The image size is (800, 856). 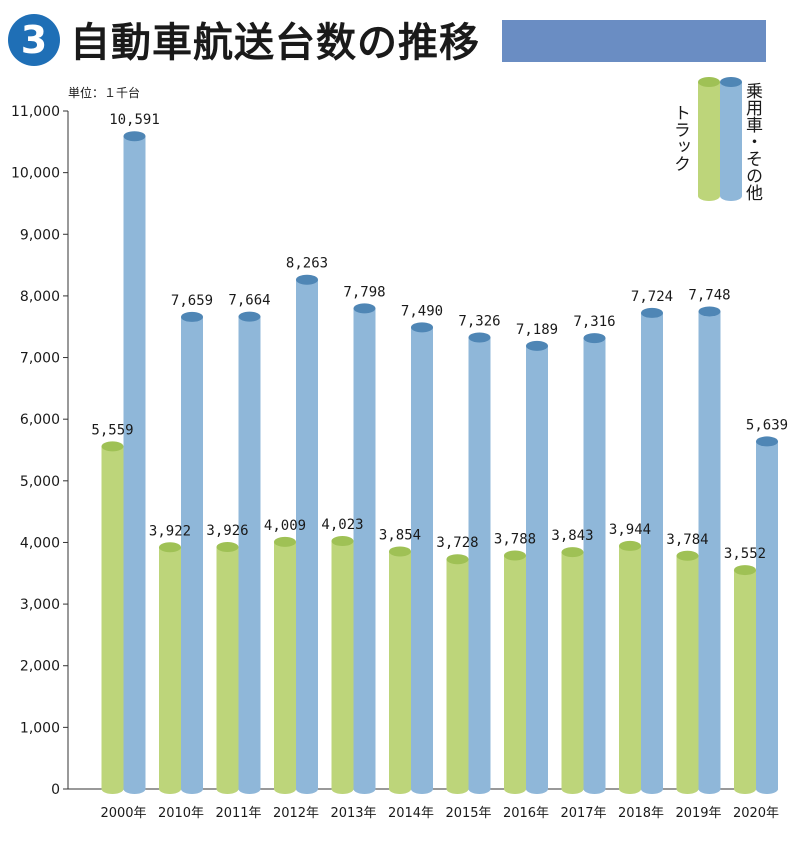 I want to click on legend-truck-swatch, so click(x=709, y=139).